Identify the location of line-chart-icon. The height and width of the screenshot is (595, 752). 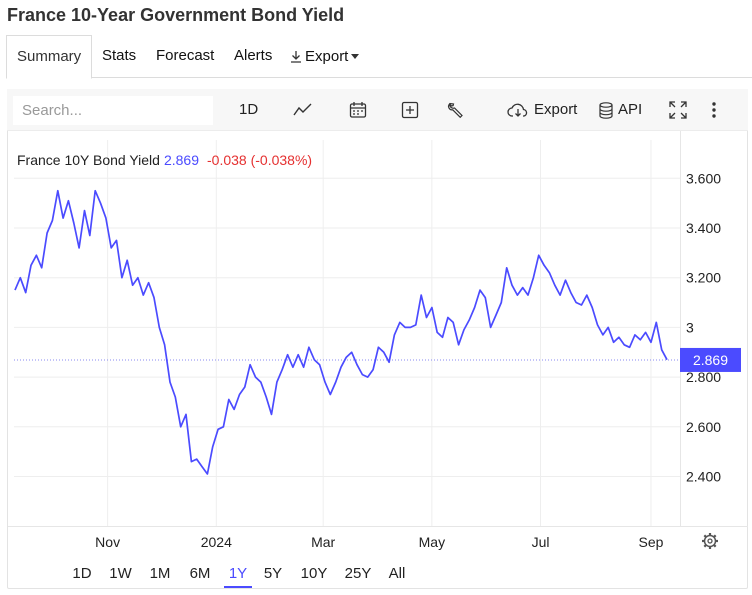
(303, 110).